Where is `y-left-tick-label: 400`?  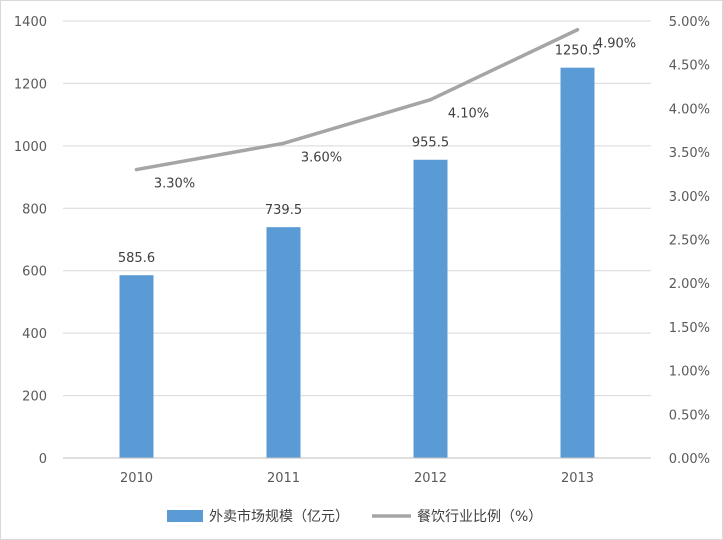
y-left-tick-label: 400 is located at coordinates (34, 334).